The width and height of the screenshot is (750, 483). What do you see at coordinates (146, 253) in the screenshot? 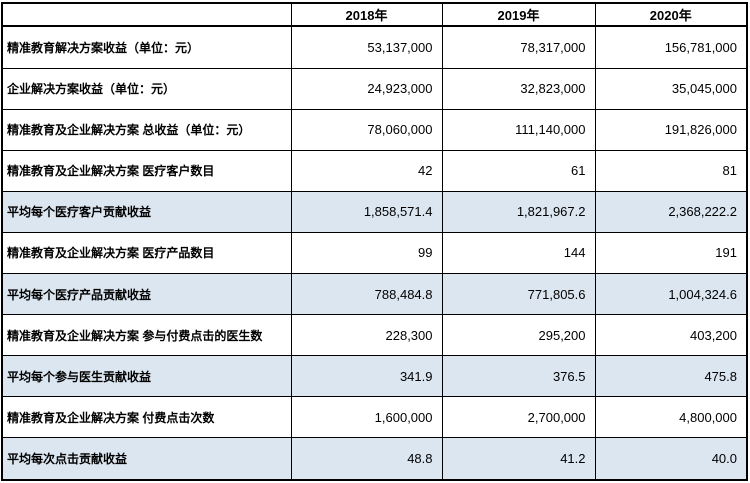
I see `row-label: 精准教育及企业解决方案 医疗产品数目` at bounding box center [146, 253].